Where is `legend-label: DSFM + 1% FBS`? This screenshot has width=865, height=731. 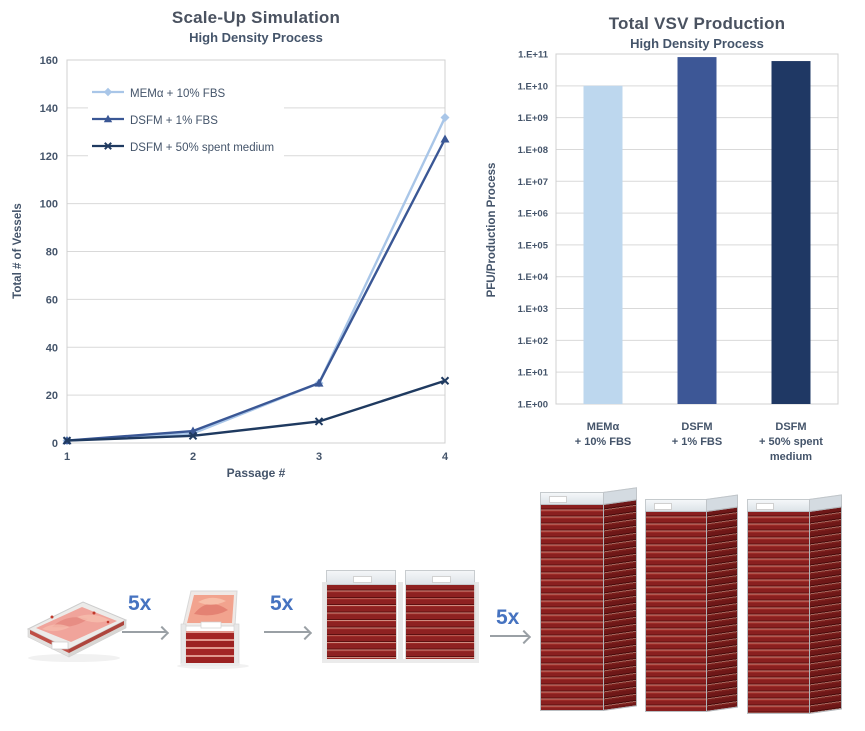 legend-label: DSFM + 1% FBS is located at coordinates (174, 120).